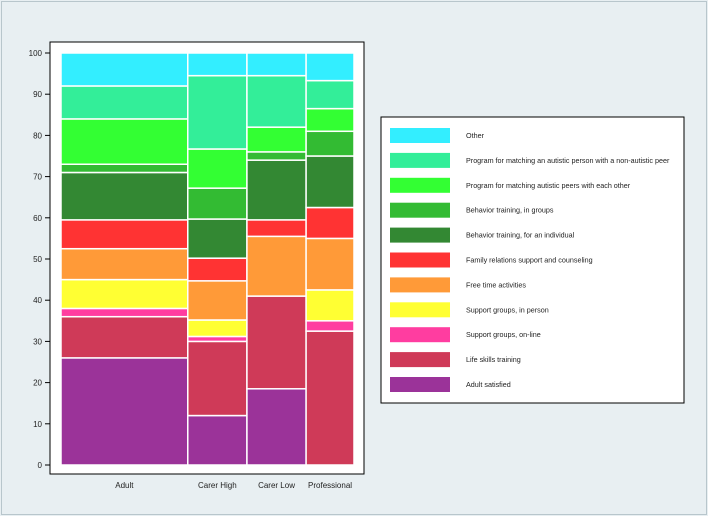  I want to click on x-axis: Adult Carer High Carer Low Professional, so click(233, 485).